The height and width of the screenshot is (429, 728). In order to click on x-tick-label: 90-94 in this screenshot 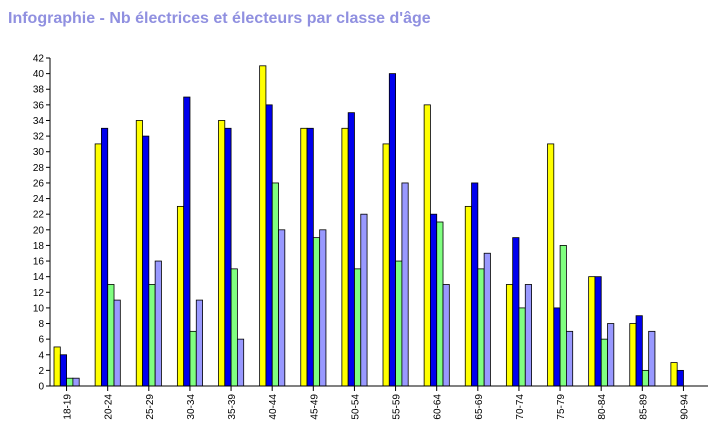, I will do `click(684, 407)`.